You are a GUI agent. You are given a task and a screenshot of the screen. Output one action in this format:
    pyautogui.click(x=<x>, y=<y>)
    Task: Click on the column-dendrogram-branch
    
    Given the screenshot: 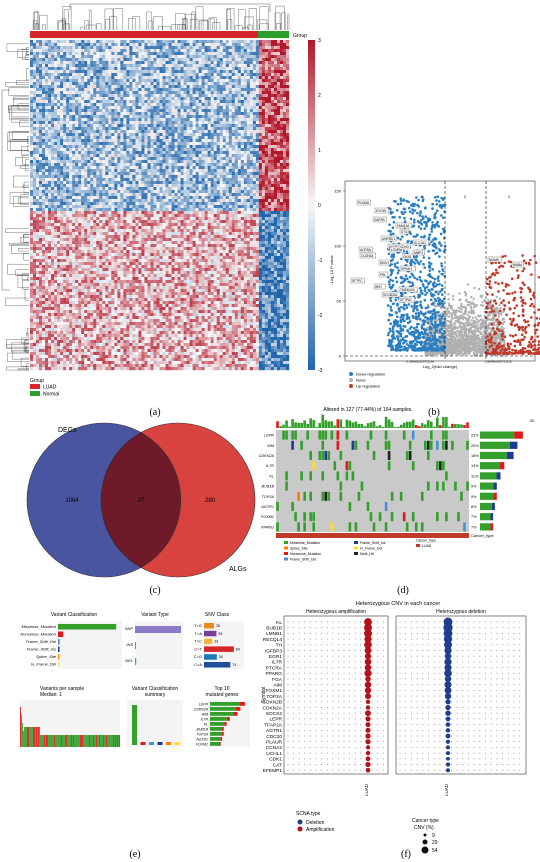 What is the action you would take?
    pyautogui.click(x=176, y=27)
    